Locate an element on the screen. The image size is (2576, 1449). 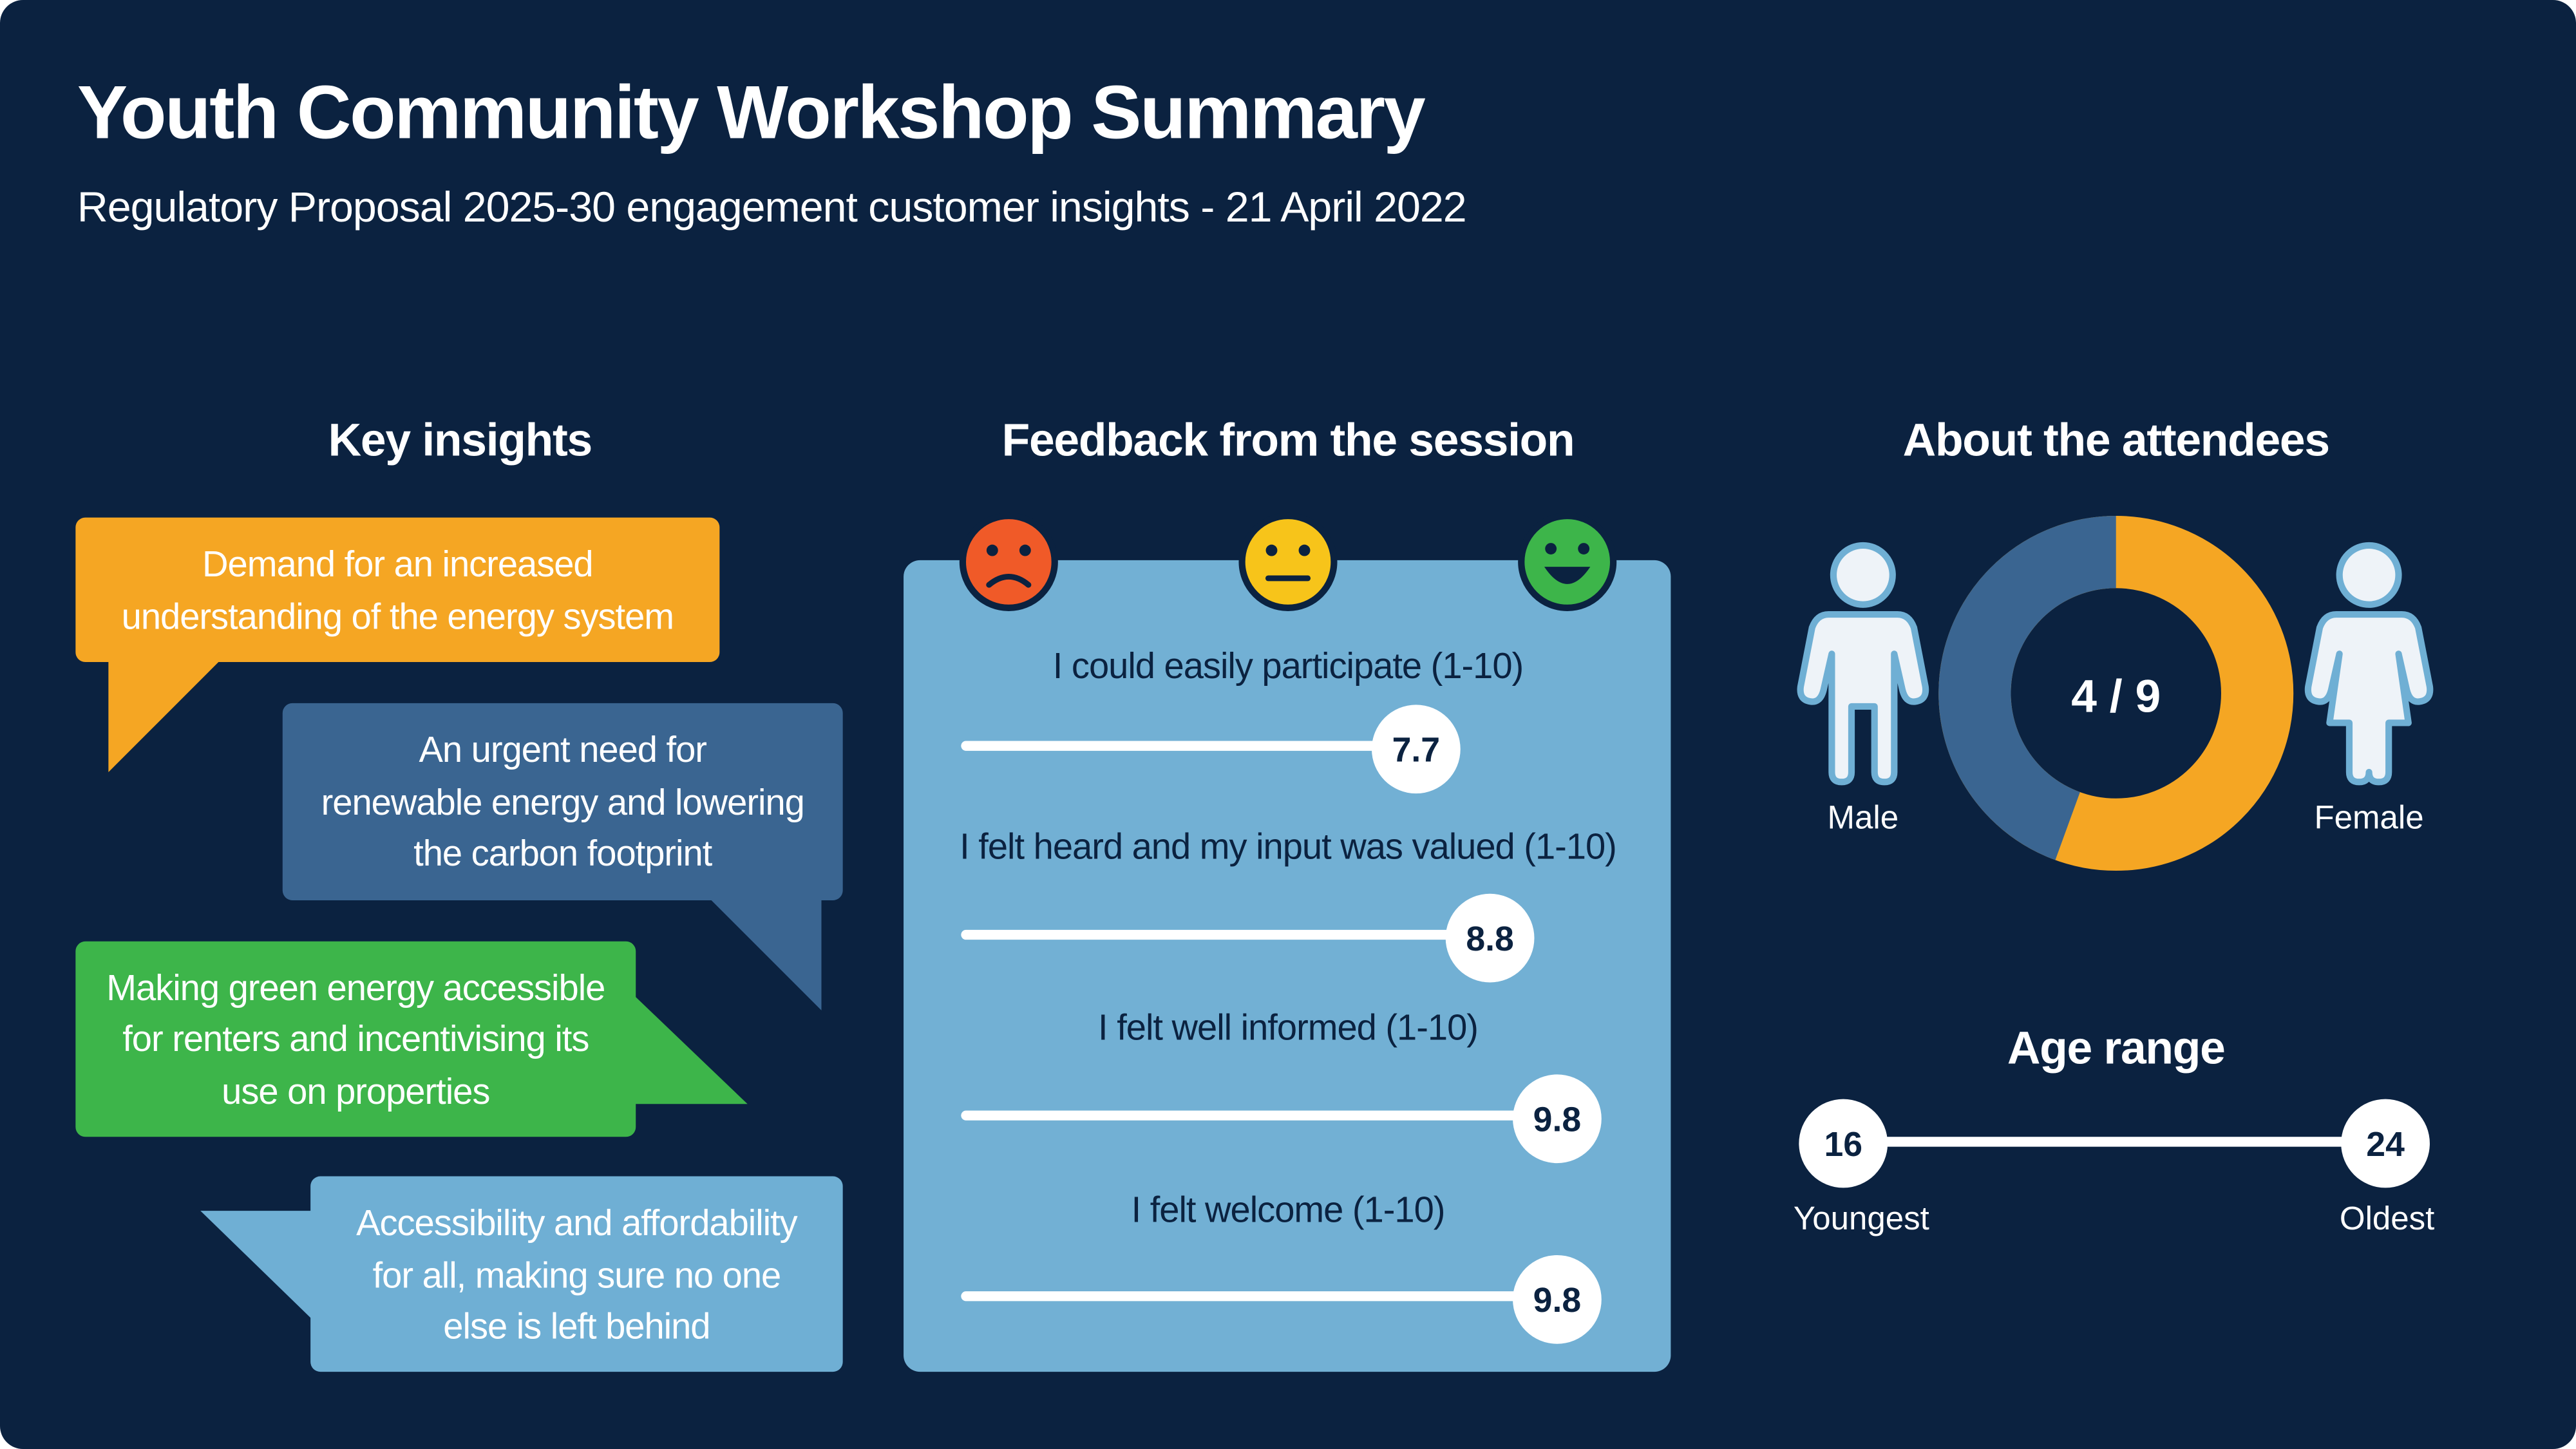
feedback-question: I felt welcome (1-10) is located at coordinates (1288, 1209).